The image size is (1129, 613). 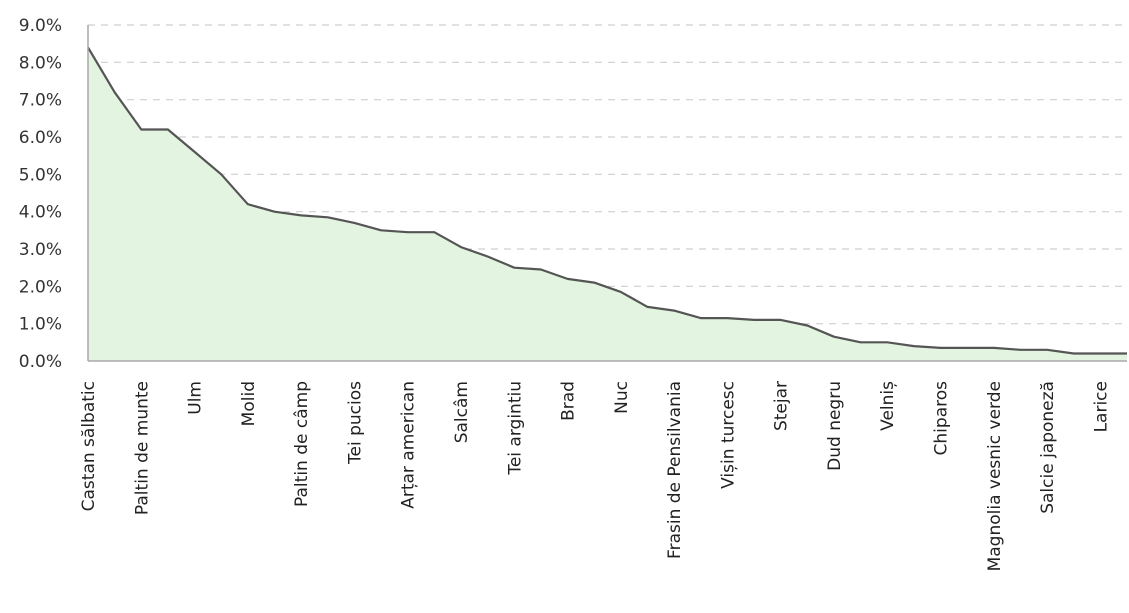 I want to click on y-tick-label: 4.0%, so click(x=40, y=213).